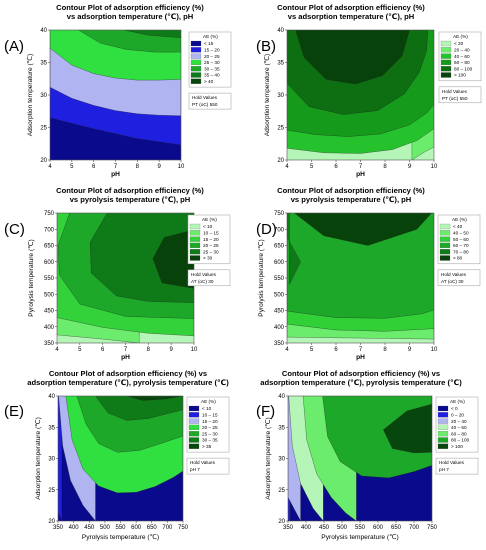  I want to click on legend-entry: 20 – 25, so click(212, 56).